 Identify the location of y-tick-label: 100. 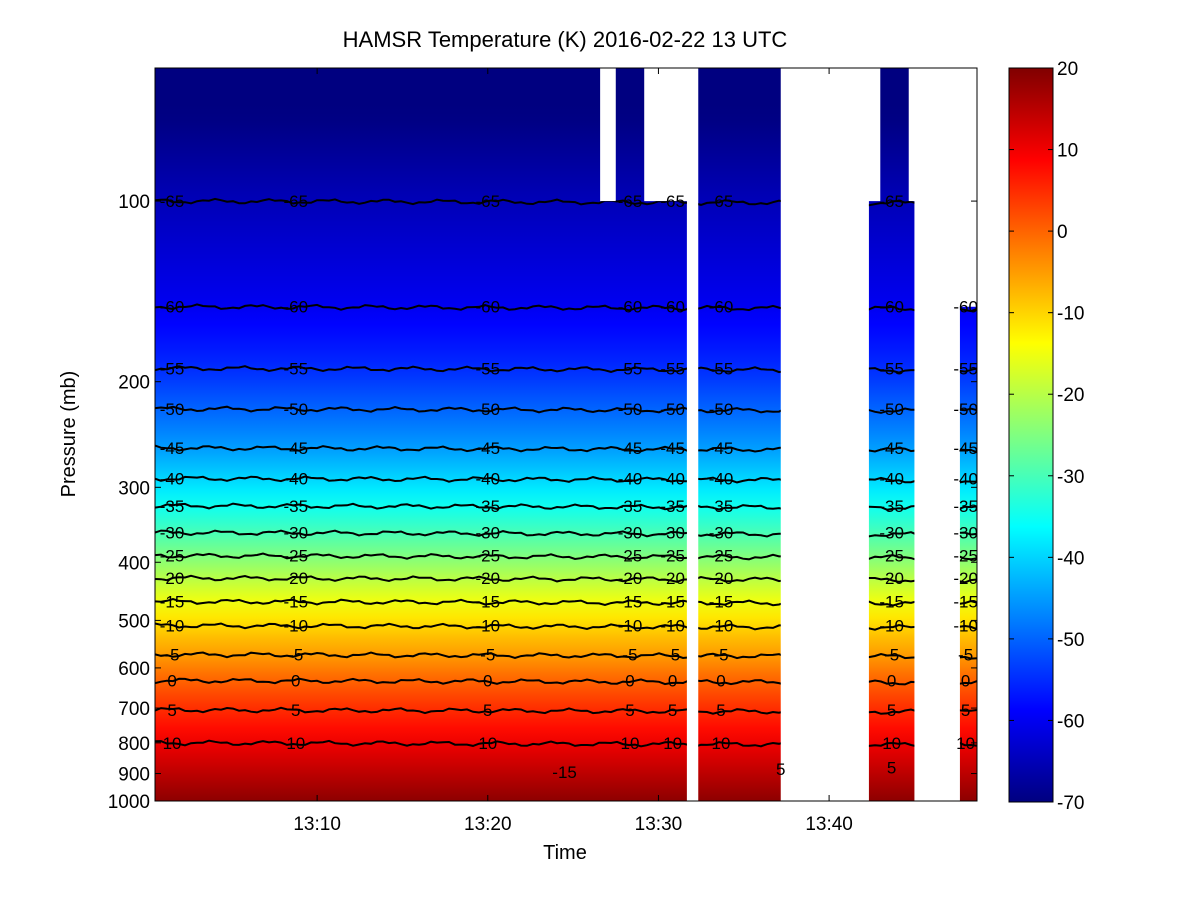
(134, 202).